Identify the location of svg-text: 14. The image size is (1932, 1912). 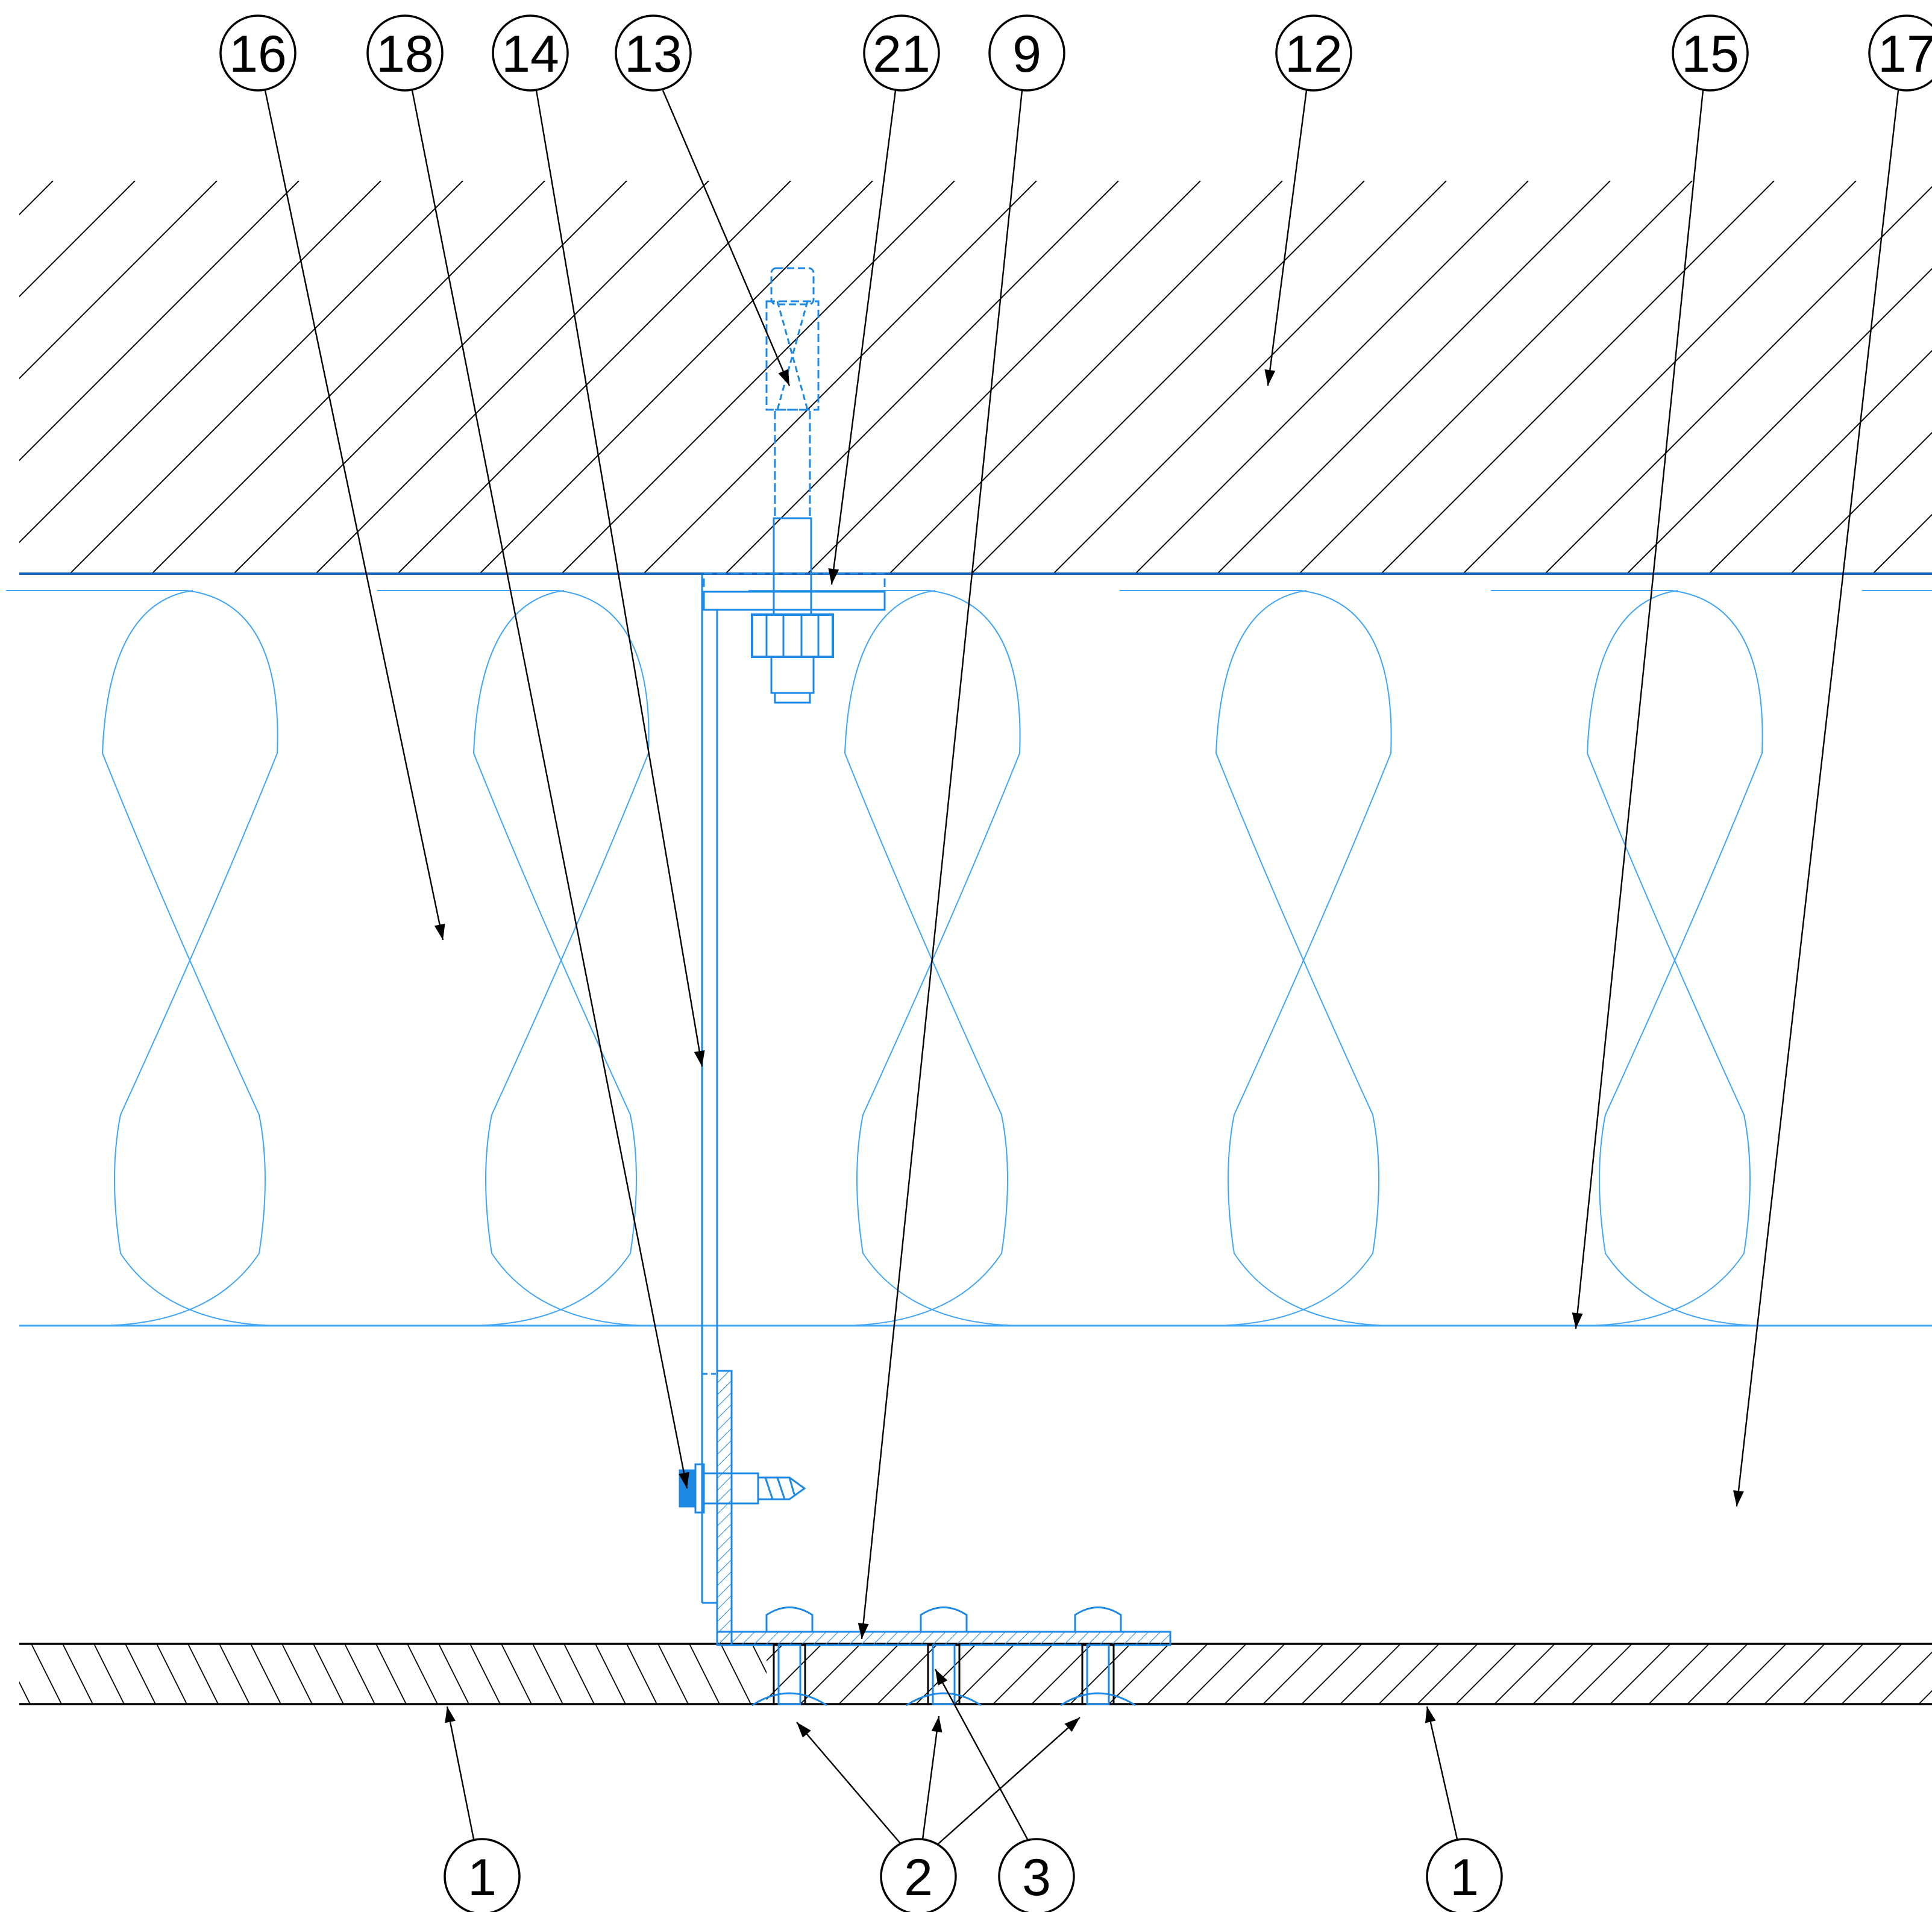
(530, 54).